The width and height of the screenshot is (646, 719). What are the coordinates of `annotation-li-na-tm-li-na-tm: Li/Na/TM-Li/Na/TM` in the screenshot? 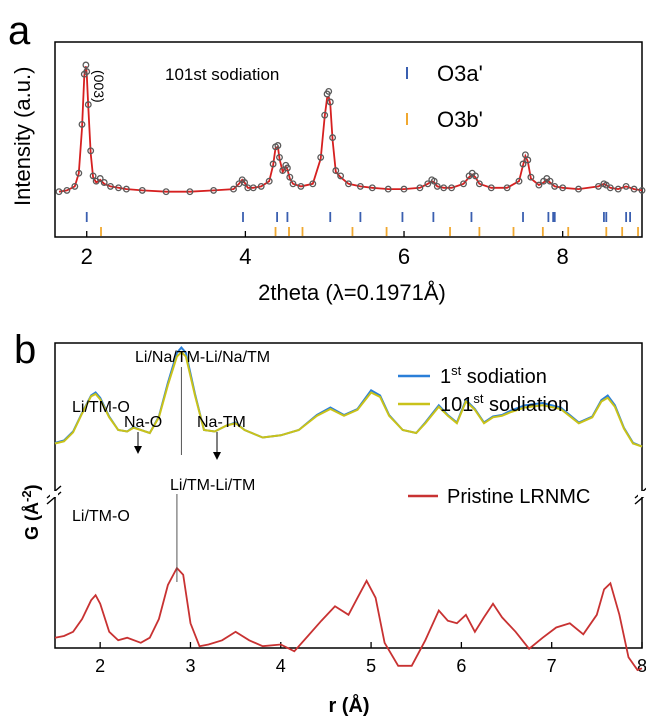 It's located at (202, 357).